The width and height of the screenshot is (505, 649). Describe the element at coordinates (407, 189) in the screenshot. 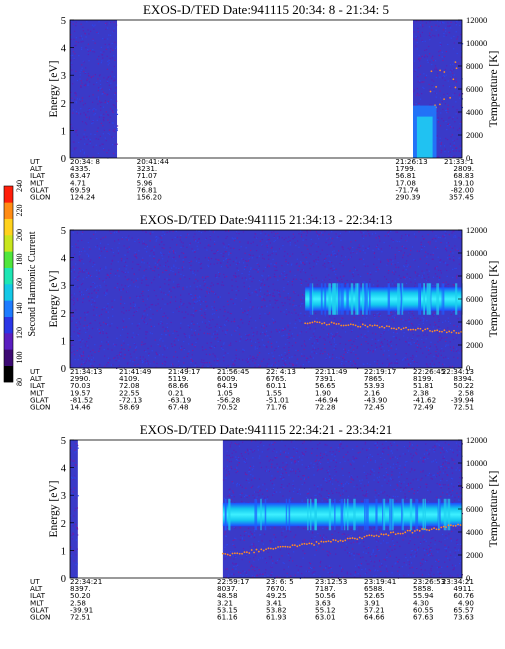

I see `ephemeris-value: -71.74` at that location.